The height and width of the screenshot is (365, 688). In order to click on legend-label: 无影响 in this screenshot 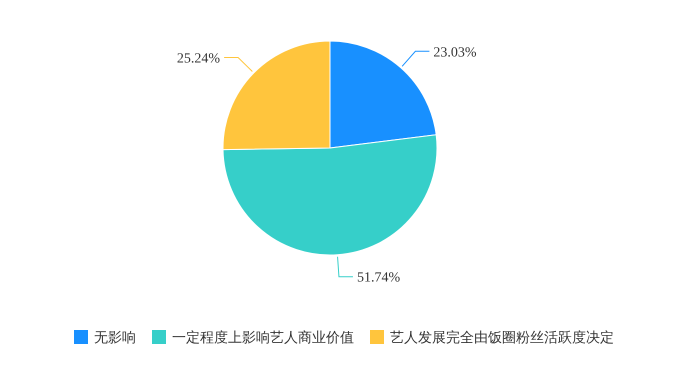, I will do `click(115, 338)`.